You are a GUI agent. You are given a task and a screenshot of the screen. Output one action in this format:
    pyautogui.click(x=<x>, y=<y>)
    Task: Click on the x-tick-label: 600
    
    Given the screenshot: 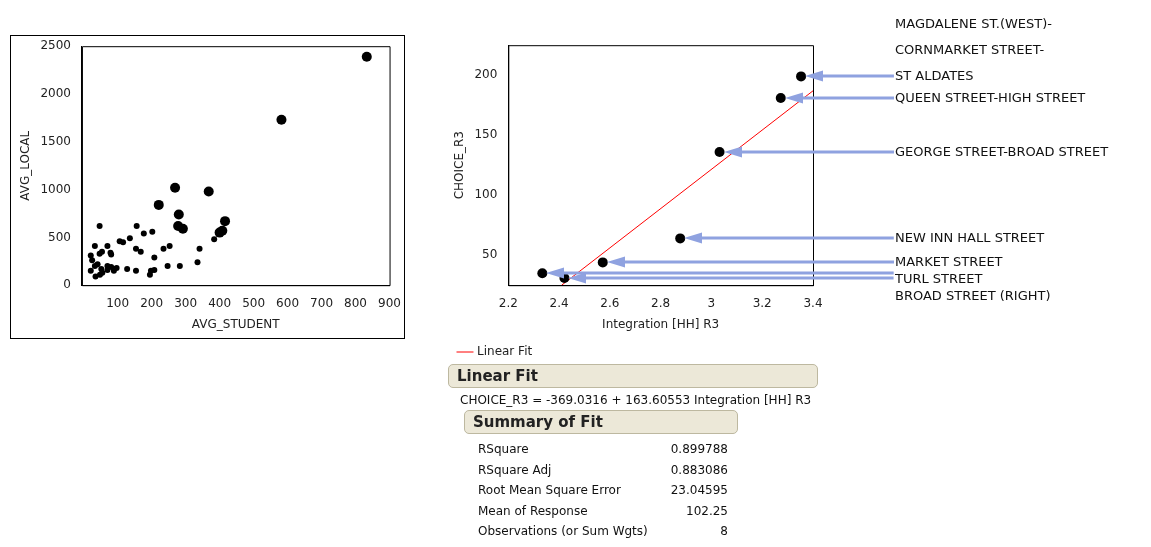 What is the action you would take?
    pyautogui.click(x=288, y=302)
    